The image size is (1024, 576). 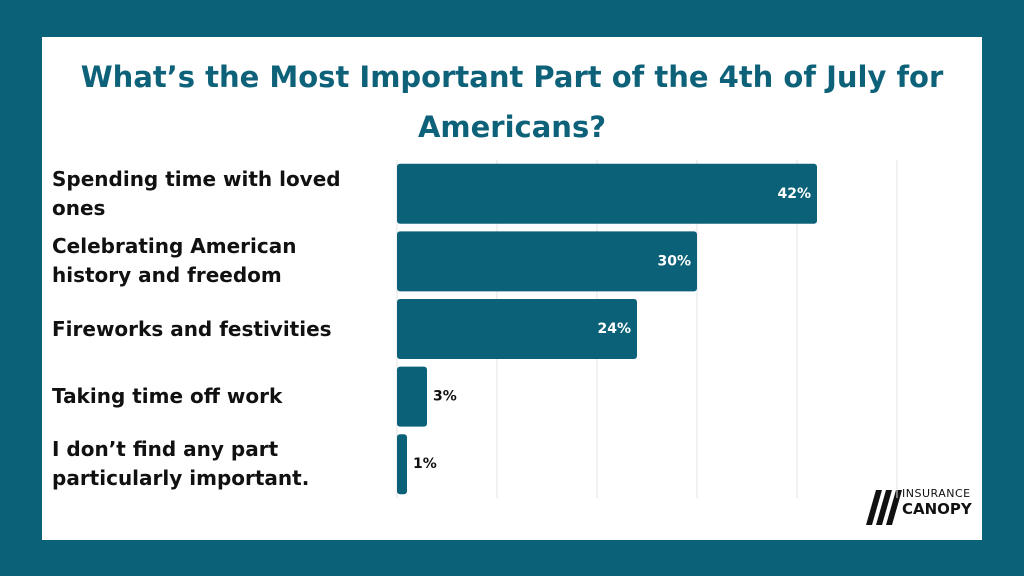 I want to click on logo-text: CANOPY, so click(x=937, y=509).